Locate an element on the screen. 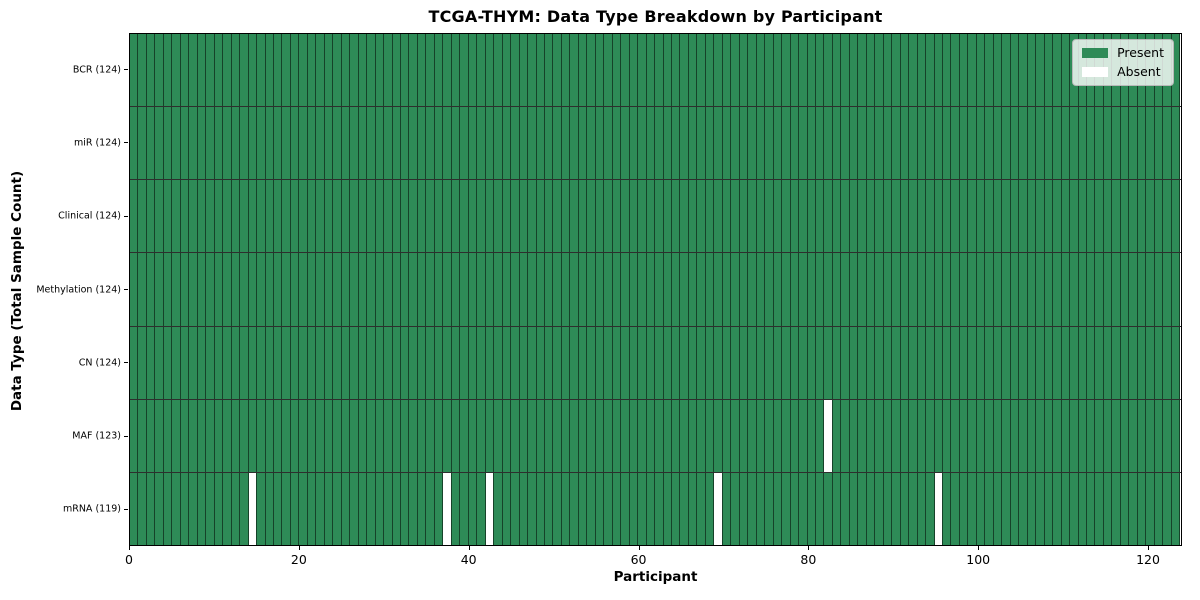 Image resolution: width=1200 pixels, height=600 pixels. heatmap-cell-absent is located at coordinates (718, 508).